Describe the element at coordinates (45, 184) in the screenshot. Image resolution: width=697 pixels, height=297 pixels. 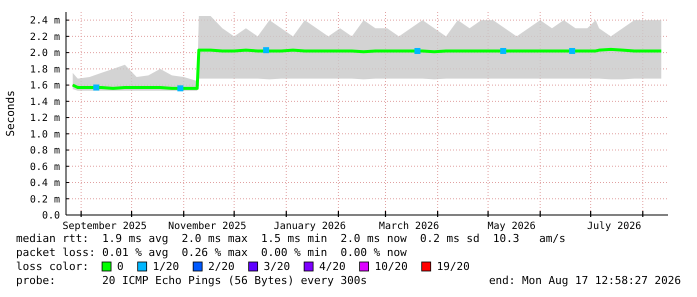
I see `y-tick-label: 0.4 m` at that location.